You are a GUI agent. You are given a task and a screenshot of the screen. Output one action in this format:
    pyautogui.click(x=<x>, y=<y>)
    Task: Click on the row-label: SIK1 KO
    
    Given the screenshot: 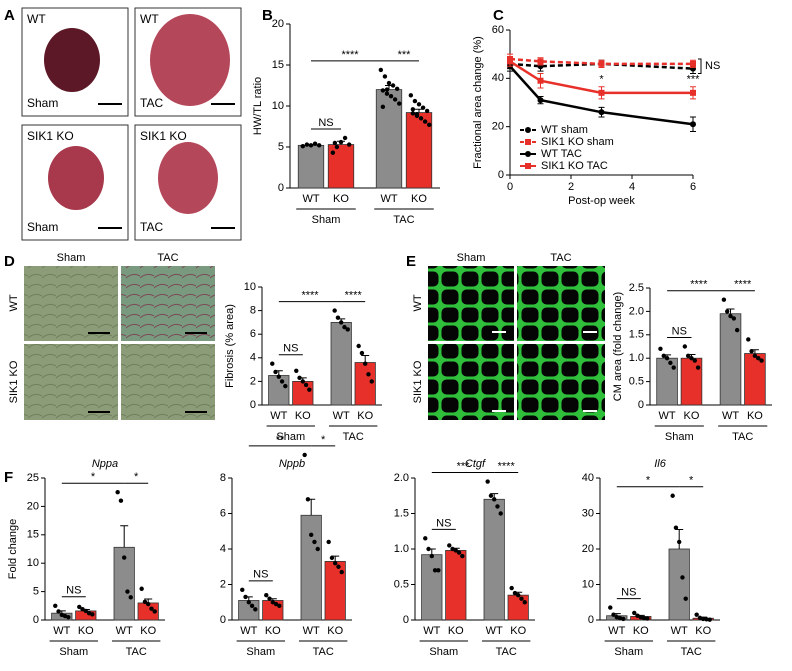 What is the action you would take?
    pyautogui.click(x=14, y=381)
    